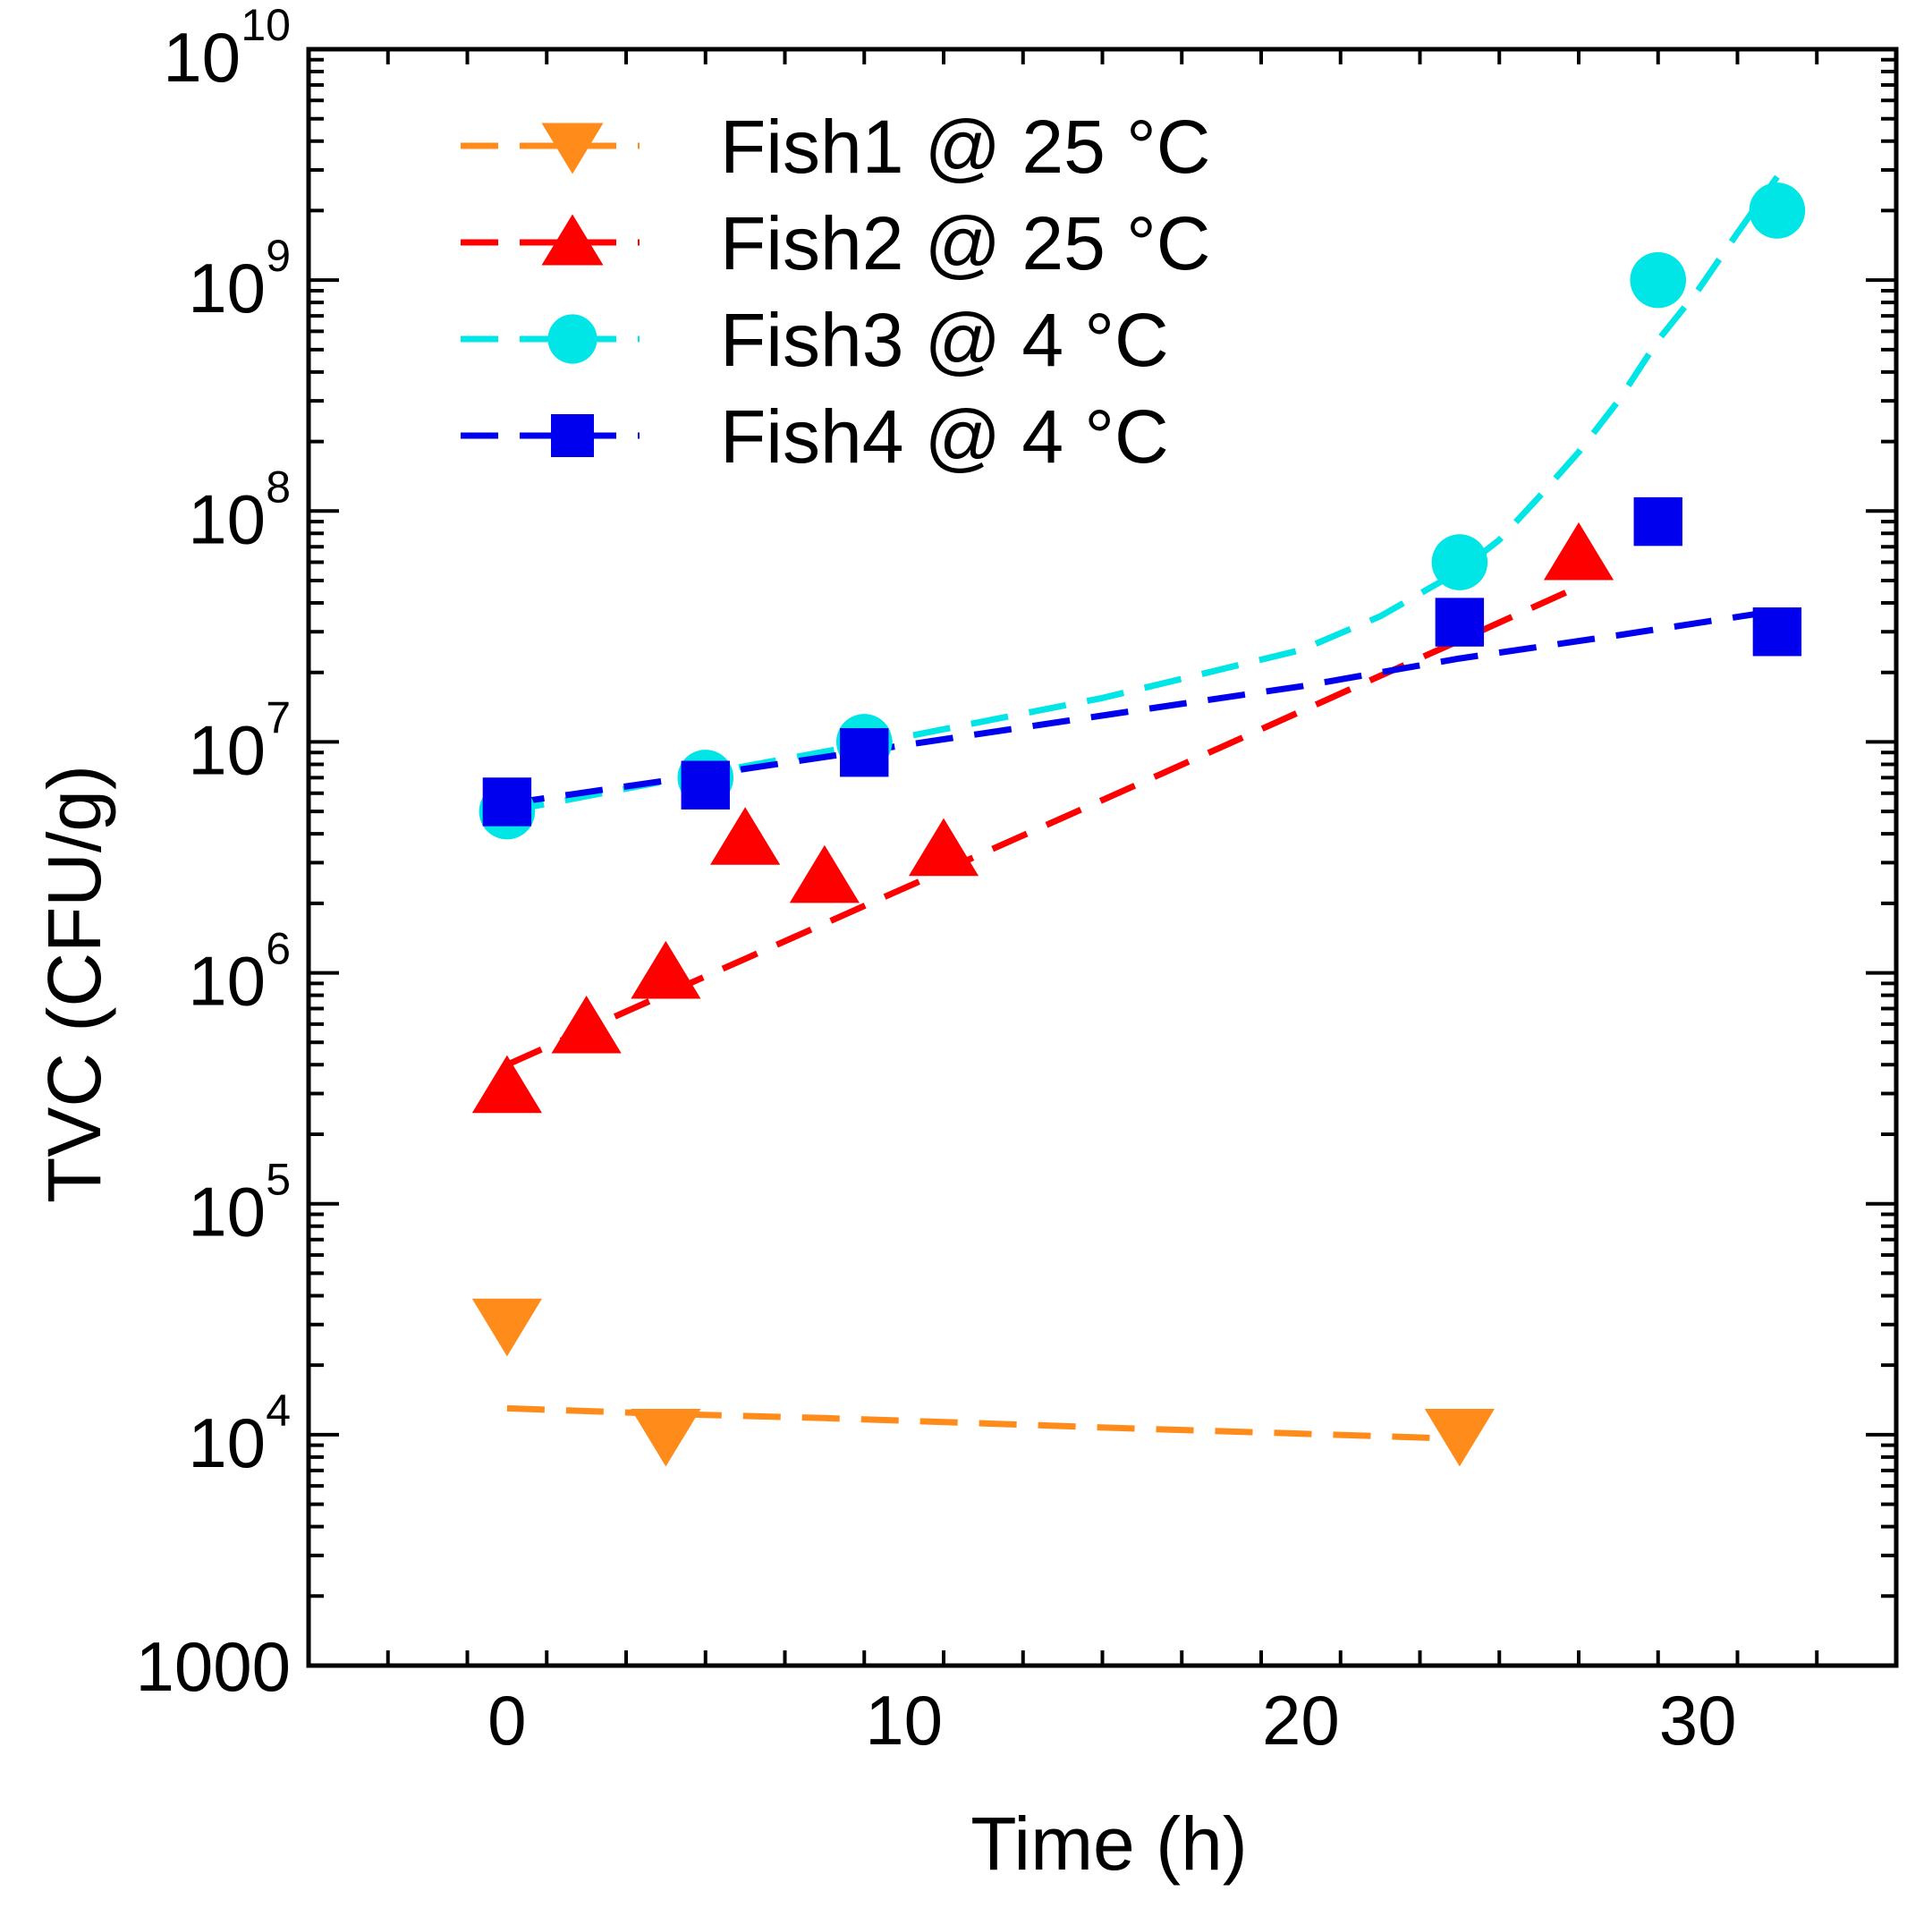  What do you see at coordinates (506, 1720) in the screenshot?
I see `x-tick-label: 0` at bounding box center [506, 1720].